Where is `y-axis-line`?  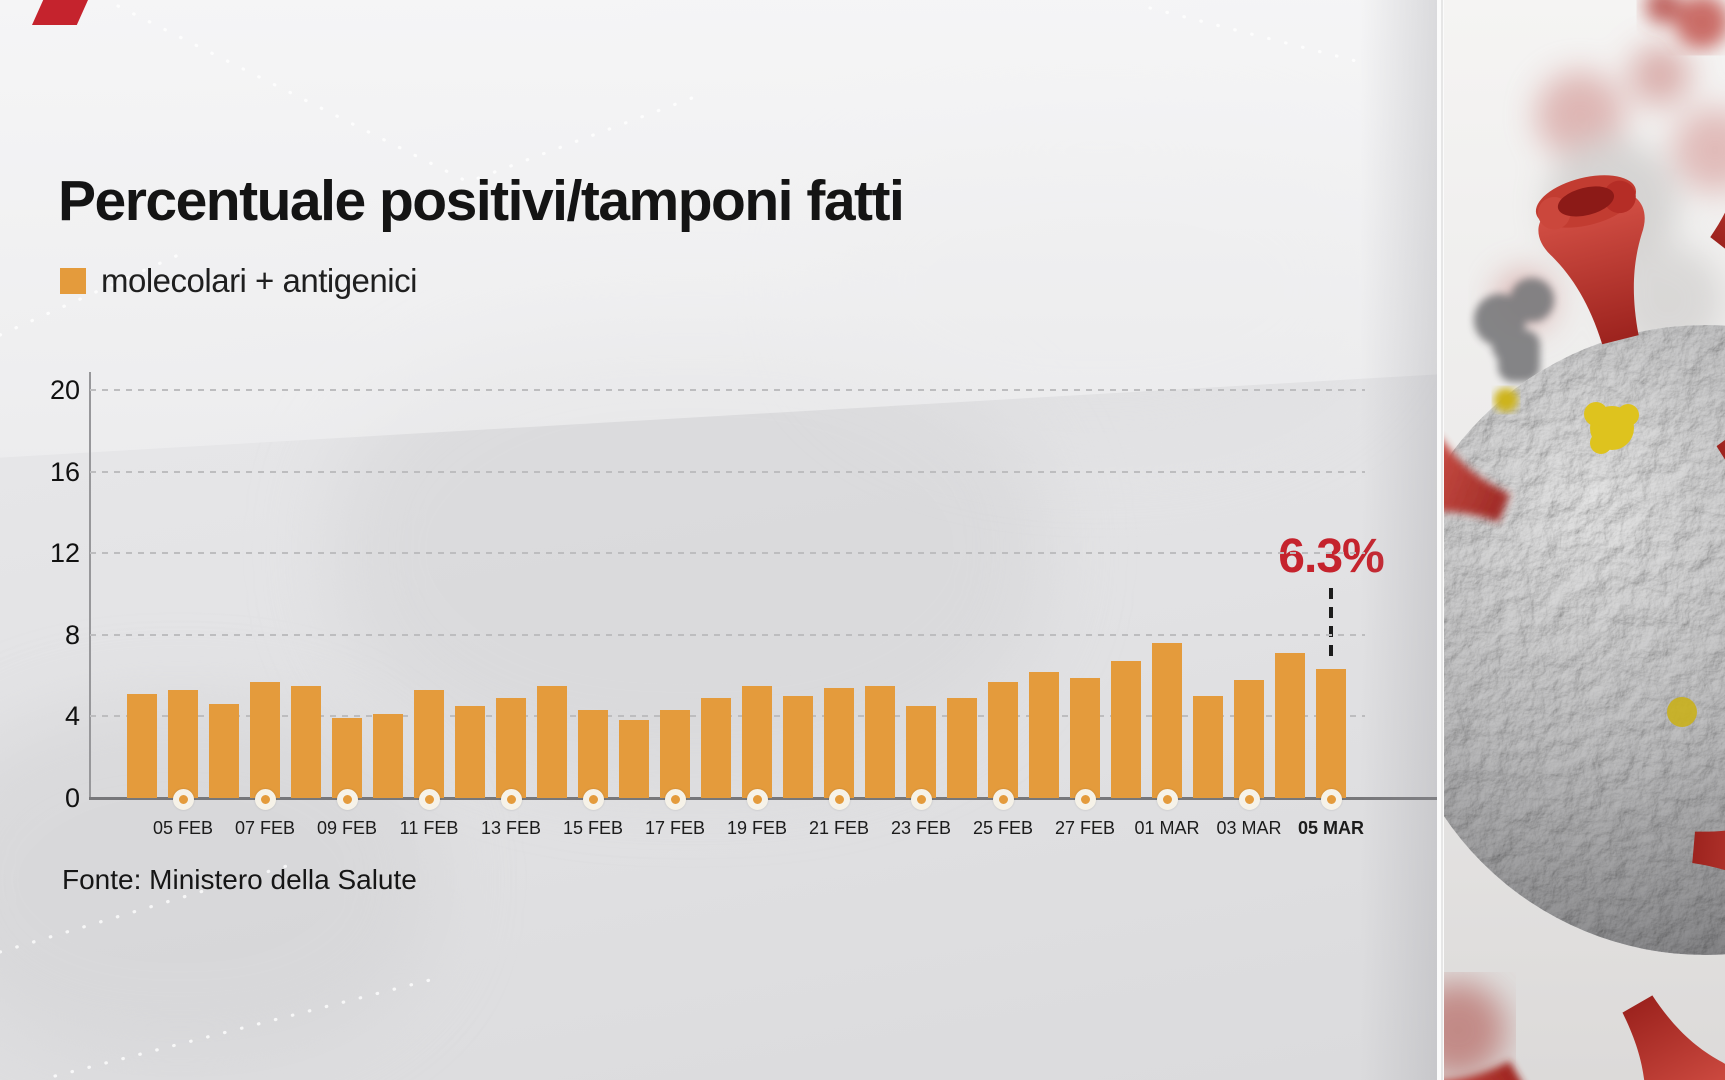
y-axis-line is located at coordinates (90, 585).